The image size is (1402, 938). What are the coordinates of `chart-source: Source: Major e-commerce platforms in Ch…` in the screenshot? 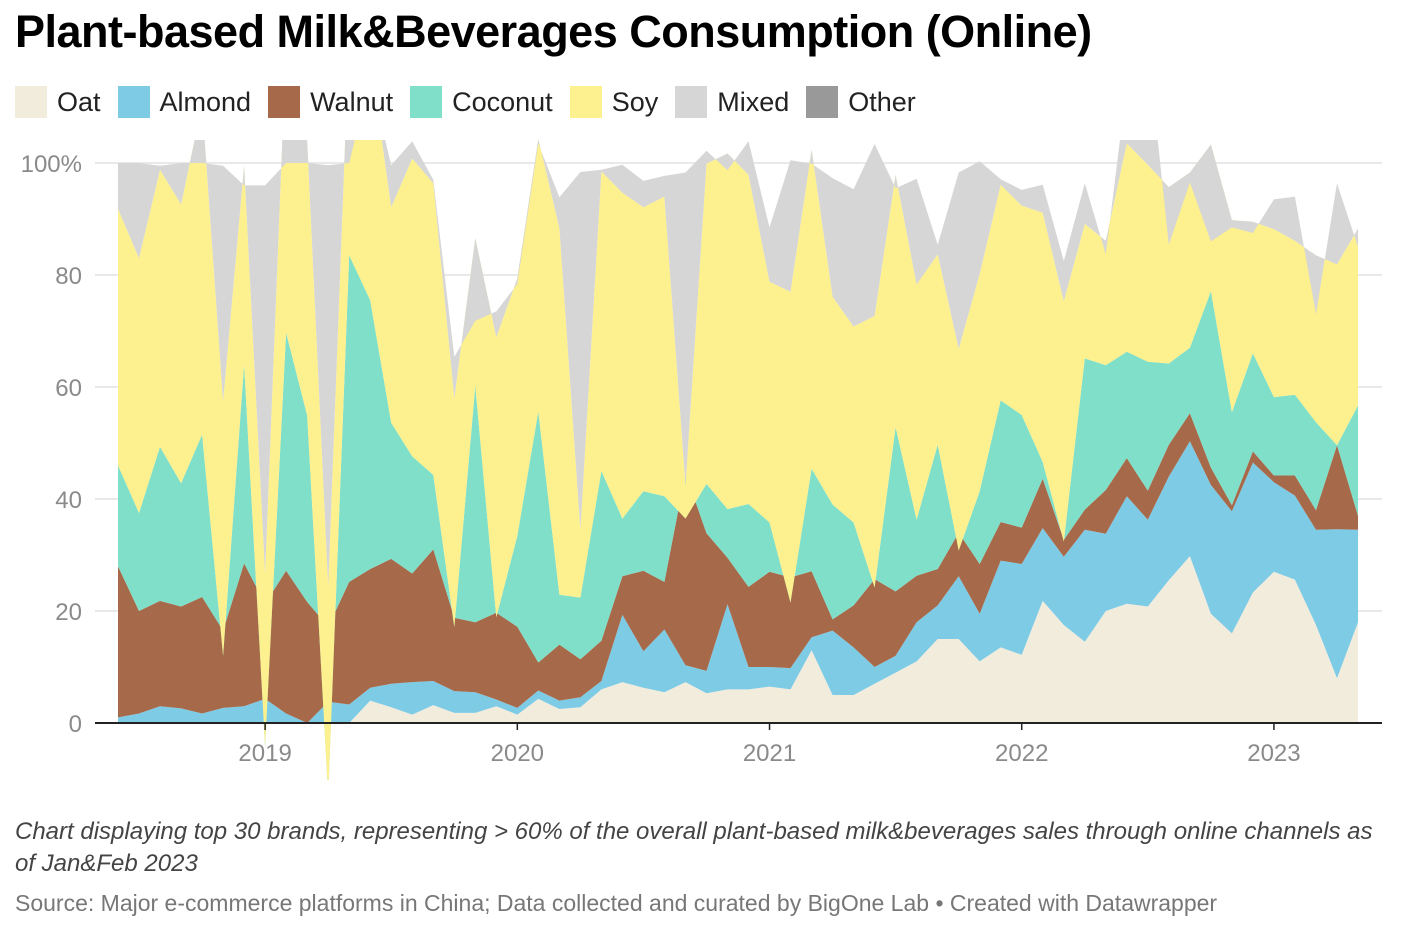 It's located at (616, 903).